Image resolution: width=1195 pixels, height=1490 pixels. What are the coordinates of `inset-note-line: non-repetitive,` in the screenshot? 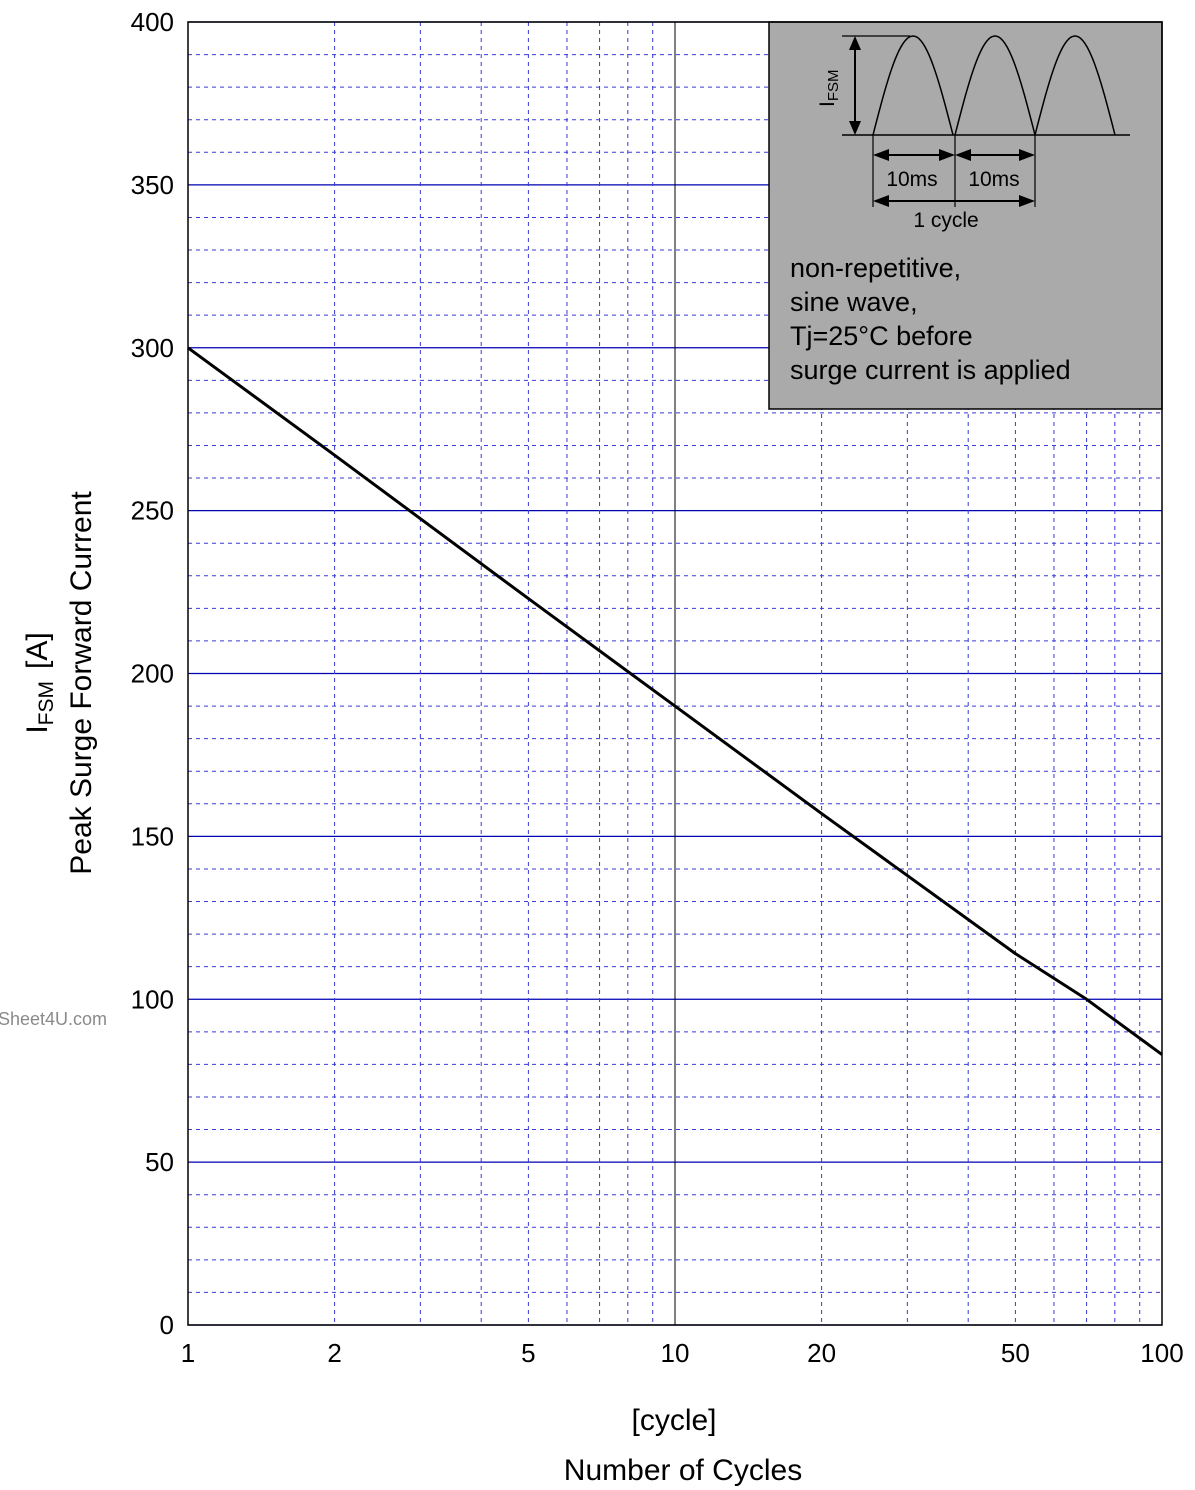 It's located at (875, 268).